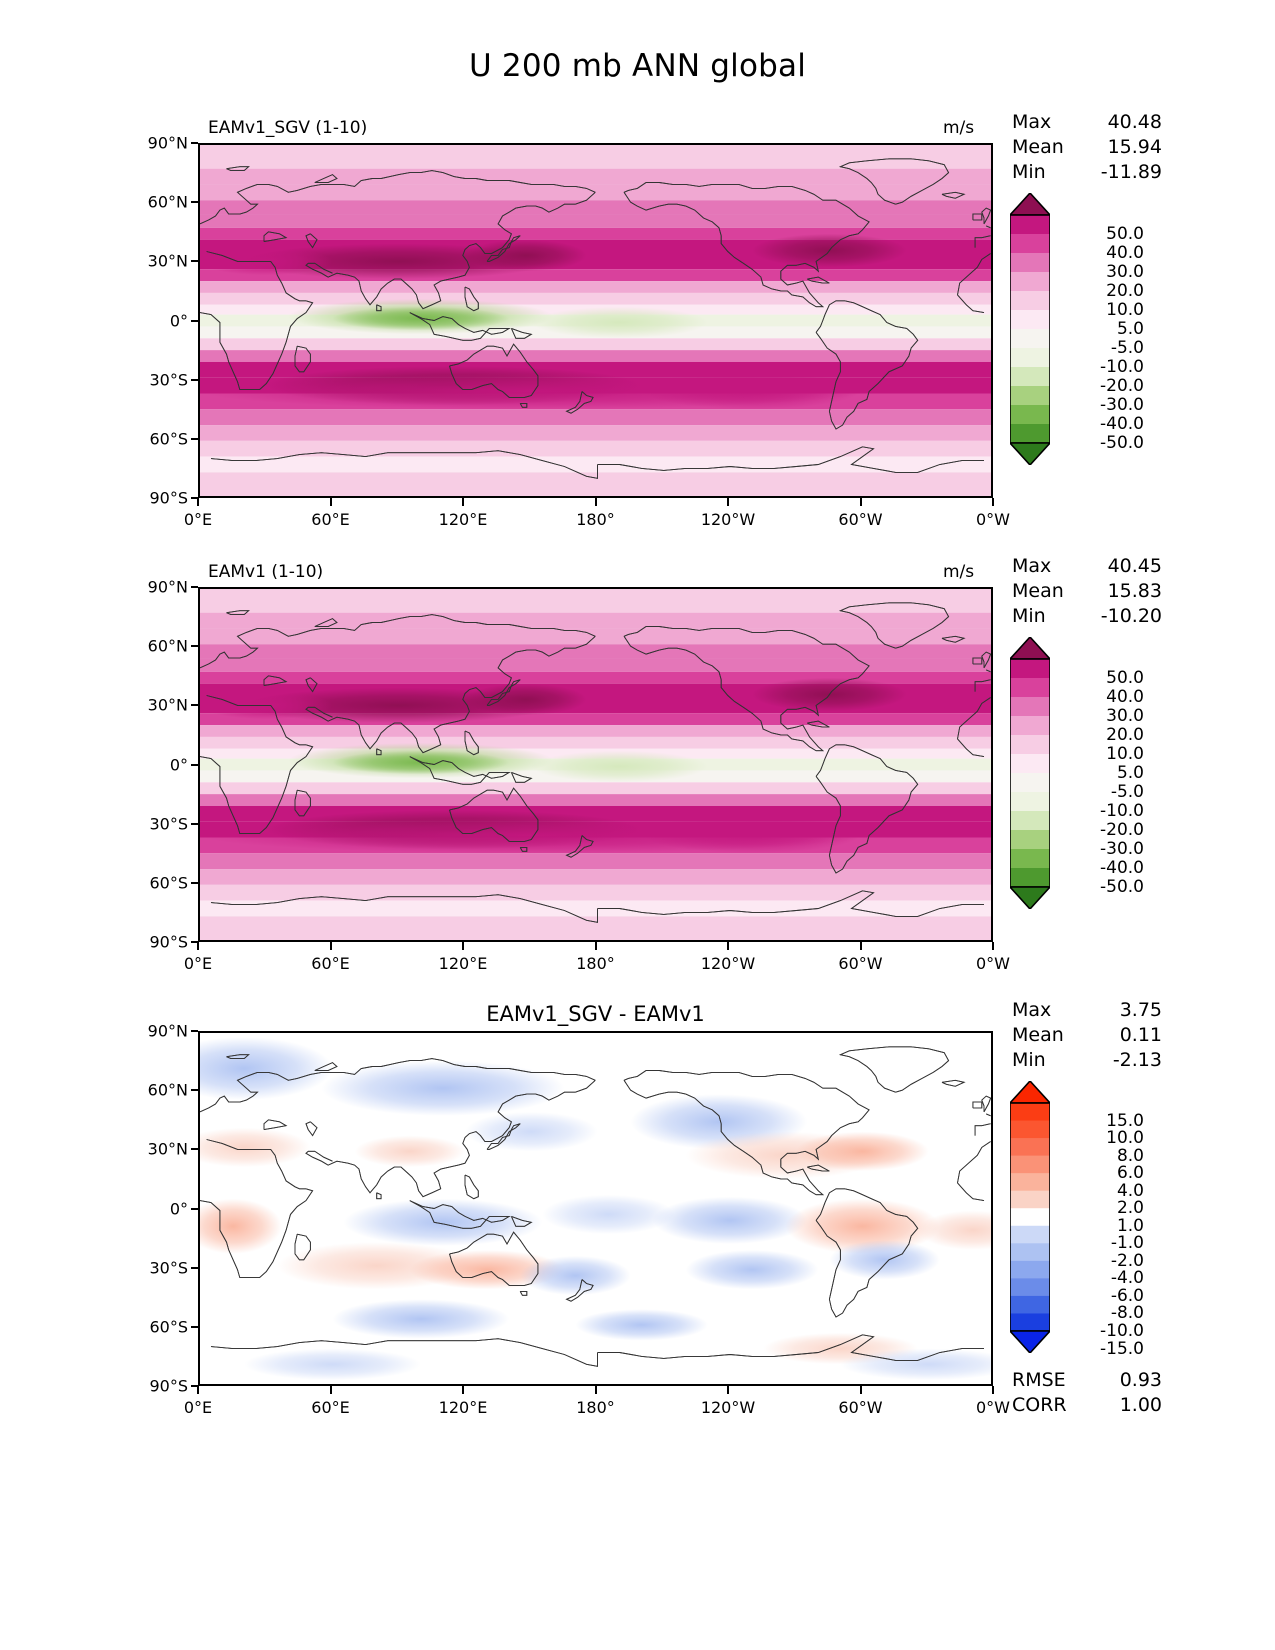  Describe the element at coordinates (266, 572) in the screenshot. I see `panel-label: EAMv1 (1-10)` at that location.